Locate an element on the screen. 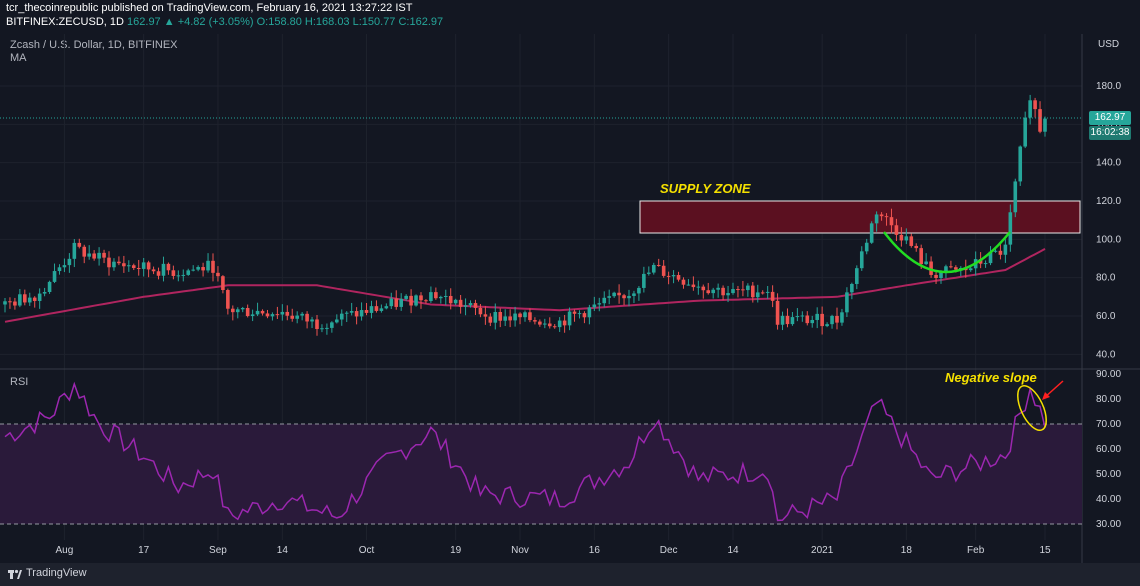  symbol-label: BITFINEX:ZECUSD, 1D is located at coordinates (65, 22).